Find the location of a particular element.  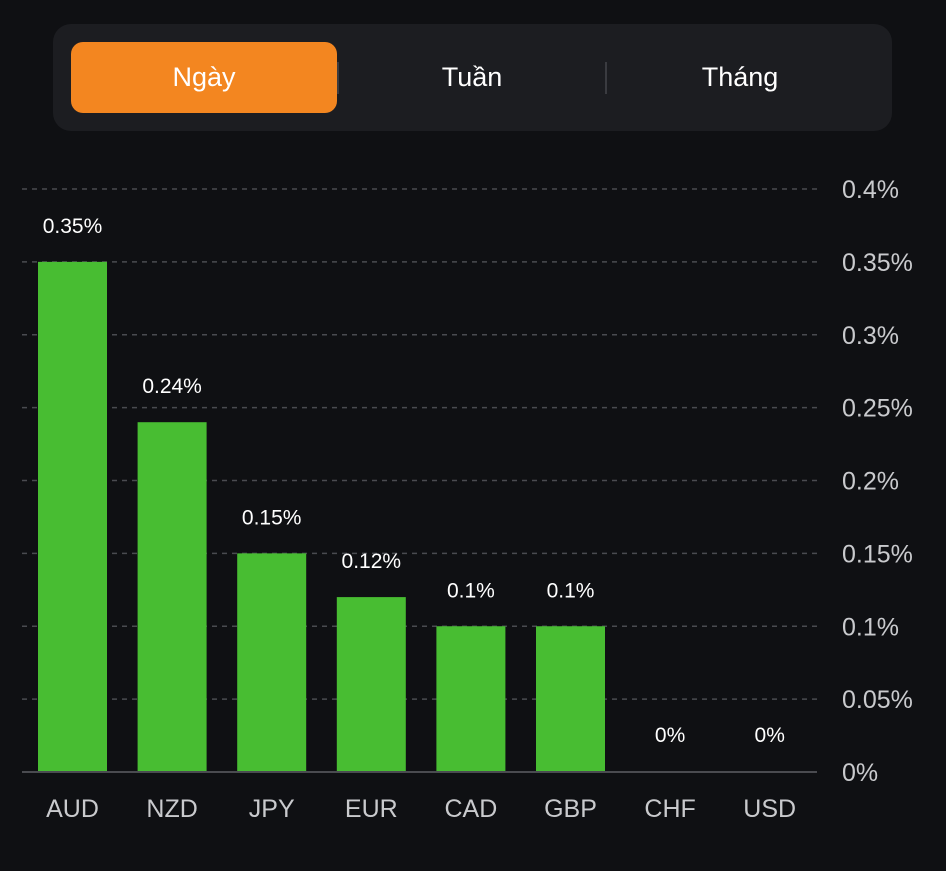

data-label: 0.12% is located at coordinates (372, 561).